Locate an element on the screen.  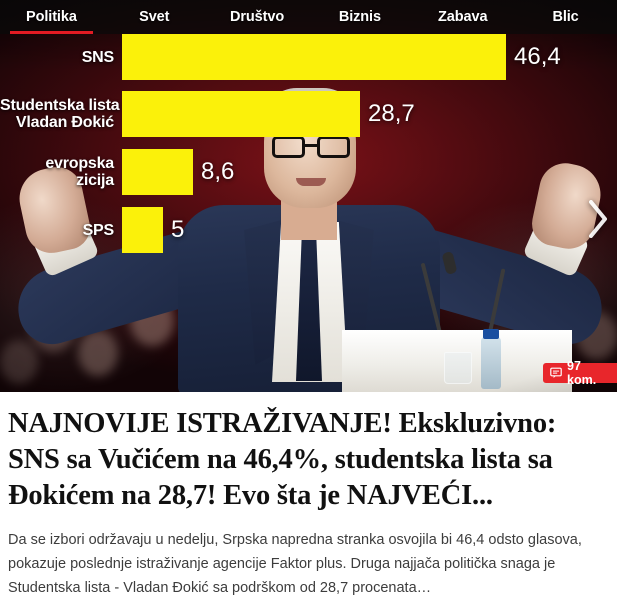
nav-tab-label: Zabava is located at coordinates (463, 17).